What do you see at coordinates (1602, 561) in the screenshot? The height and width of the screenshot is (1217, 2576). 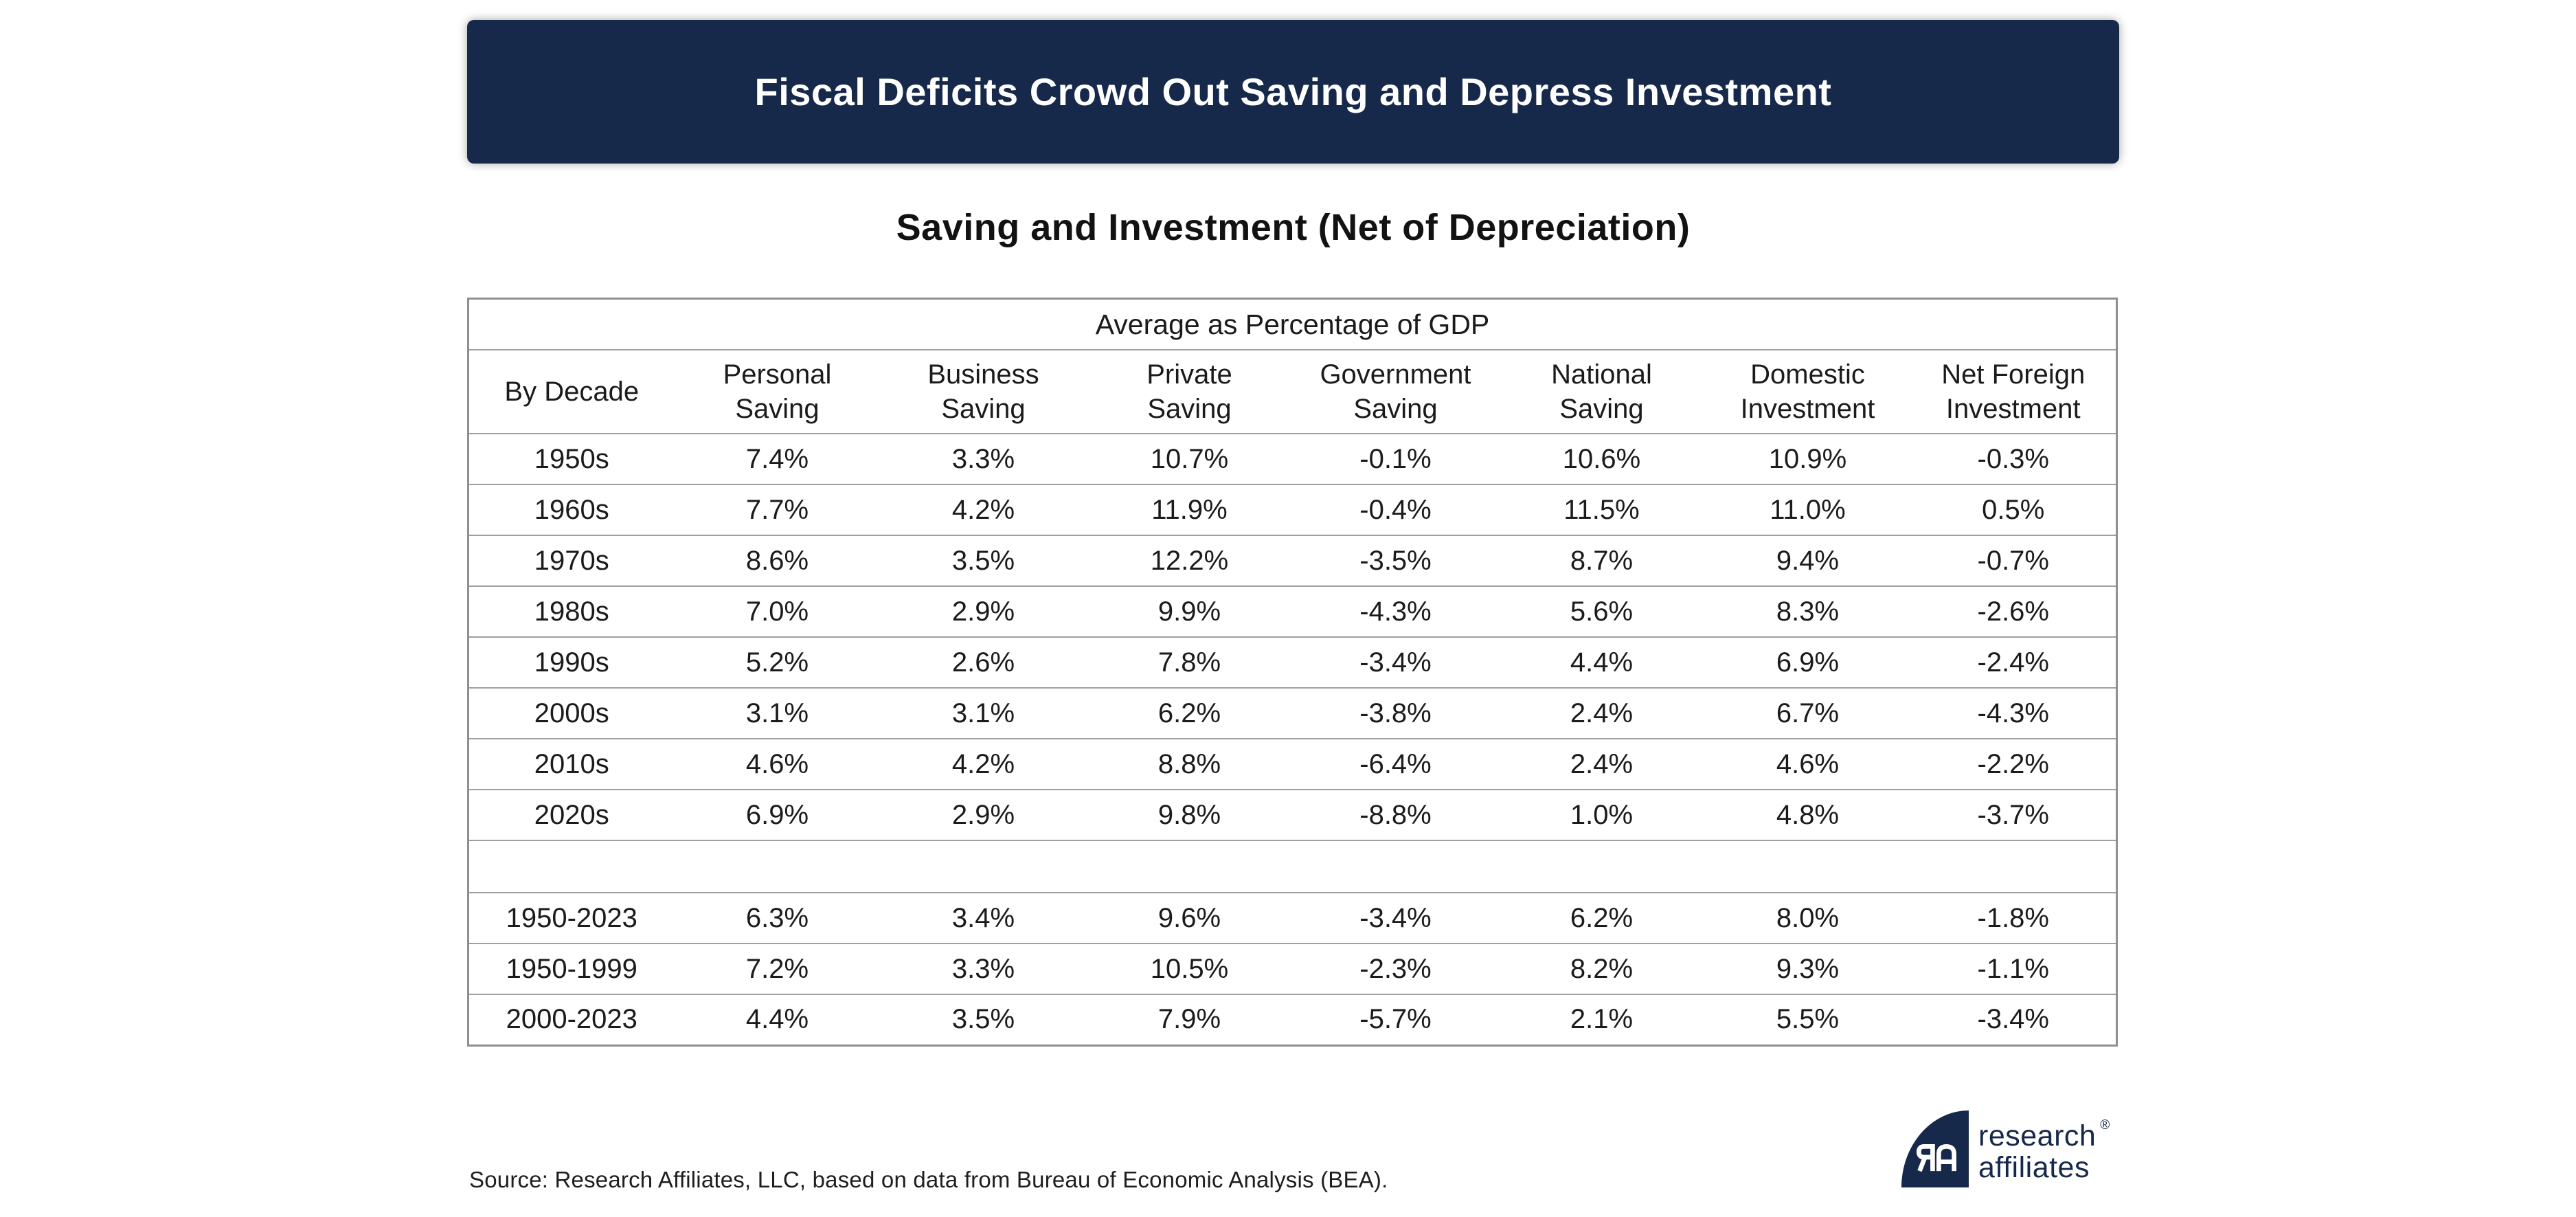 I see `table-cell: 8.7%` at bounding box center [1602, 561].